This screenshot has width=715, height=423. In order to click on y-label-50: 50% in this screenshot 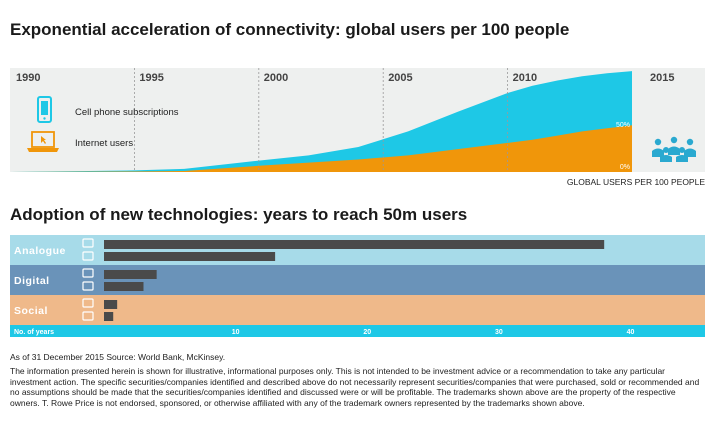, I will do `click(623, 125)`.